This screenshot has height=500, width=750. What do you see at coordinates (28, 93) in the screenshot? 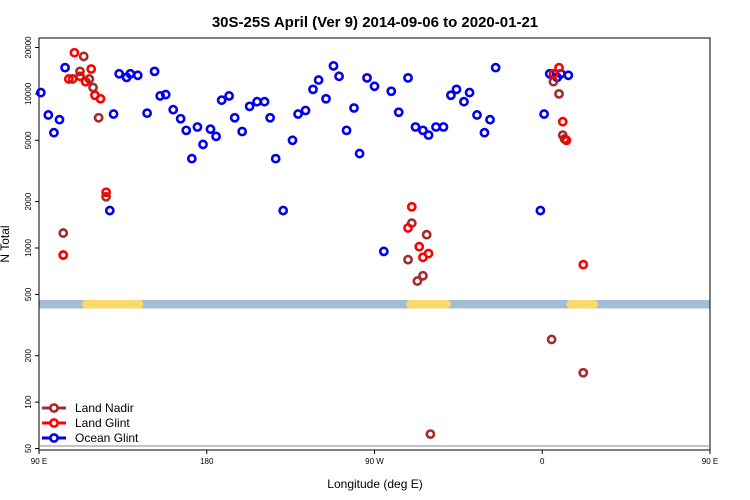
I see `y-tick-label: 10000` at bounding box center [28, 93].